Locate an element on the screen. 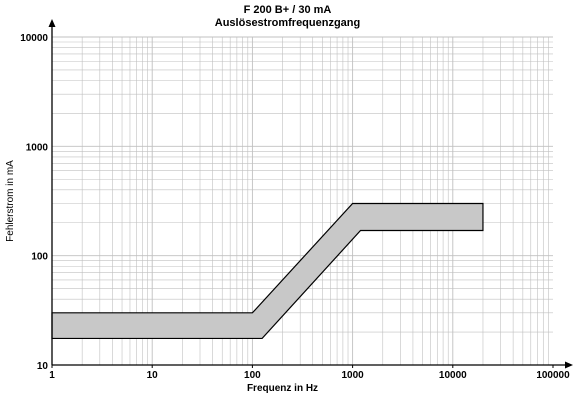 The height and width of the screenshot is (394, 575). x-axis-arrow is located at coordinates (569, 365).